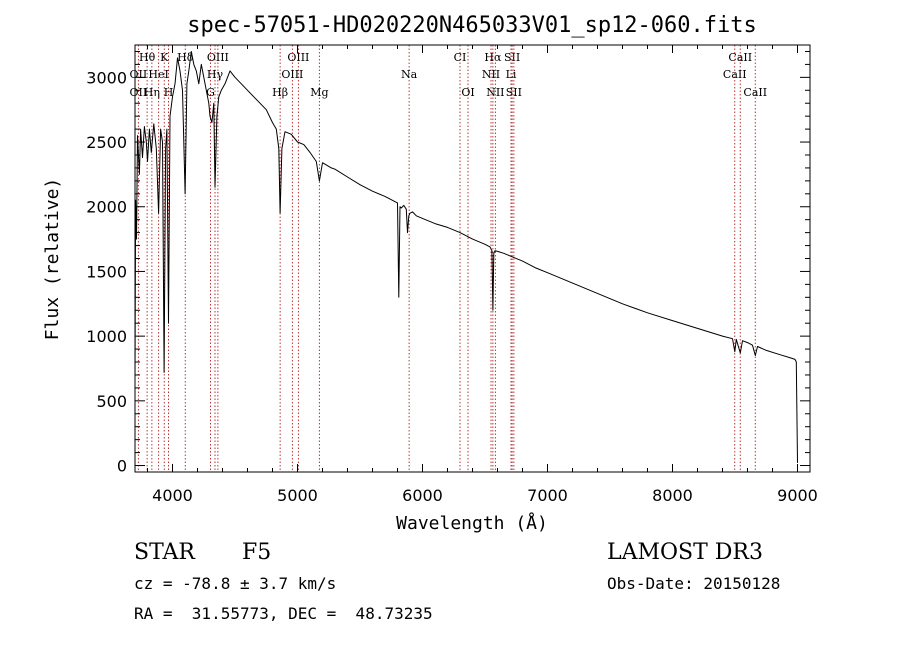  I want to click on obs-date: Obs-Date: 20150128, so click(694, 583).